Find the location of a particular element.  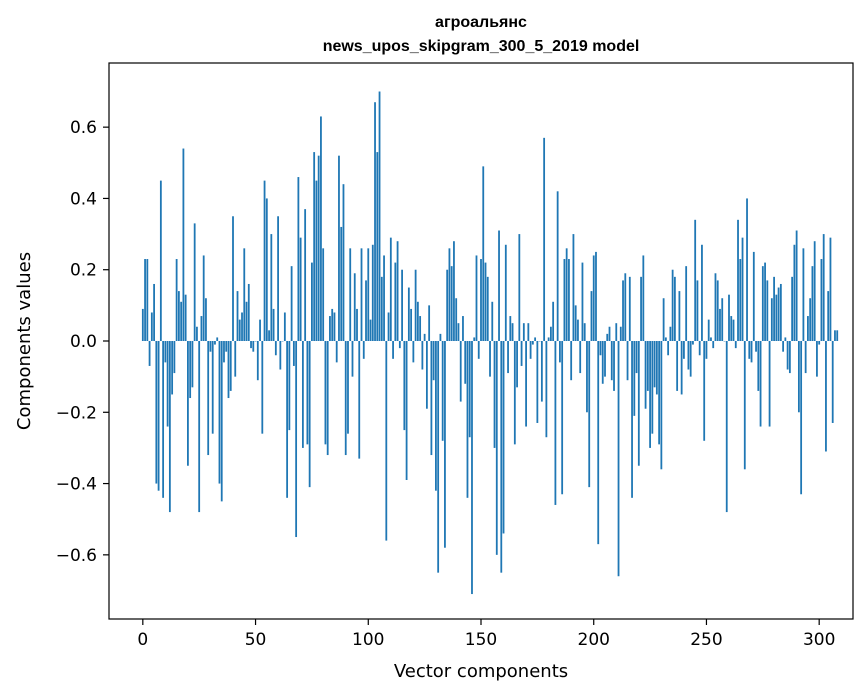

x-tick-label: 200 is located at coordinates (594, 640).